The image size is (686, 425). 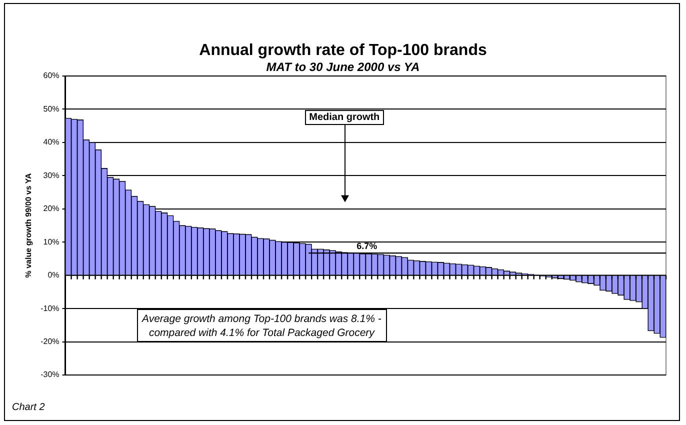 I want to click on ref-line-label: 6.7%, so click(x=367, y=246).